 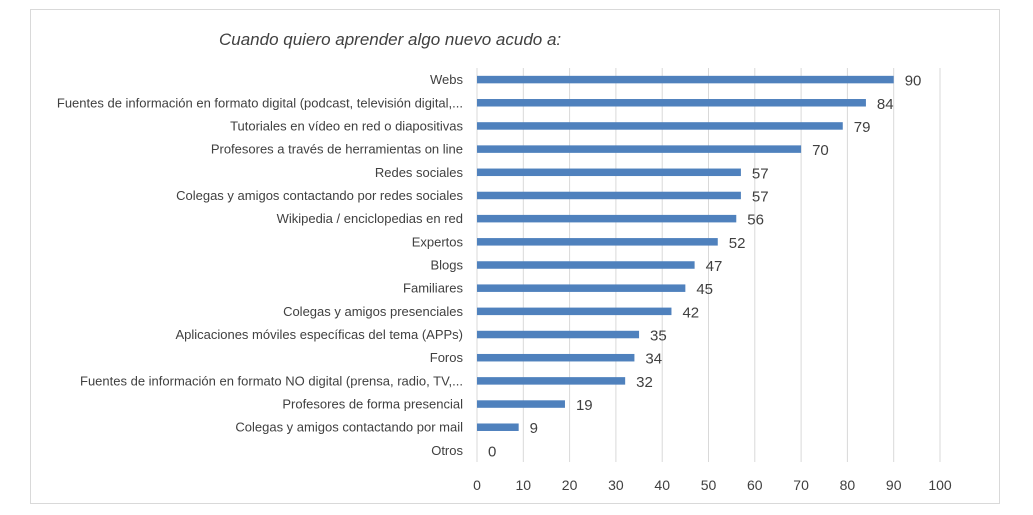 I want to click on x-tick-label: 80, so click(x=848, y=485).